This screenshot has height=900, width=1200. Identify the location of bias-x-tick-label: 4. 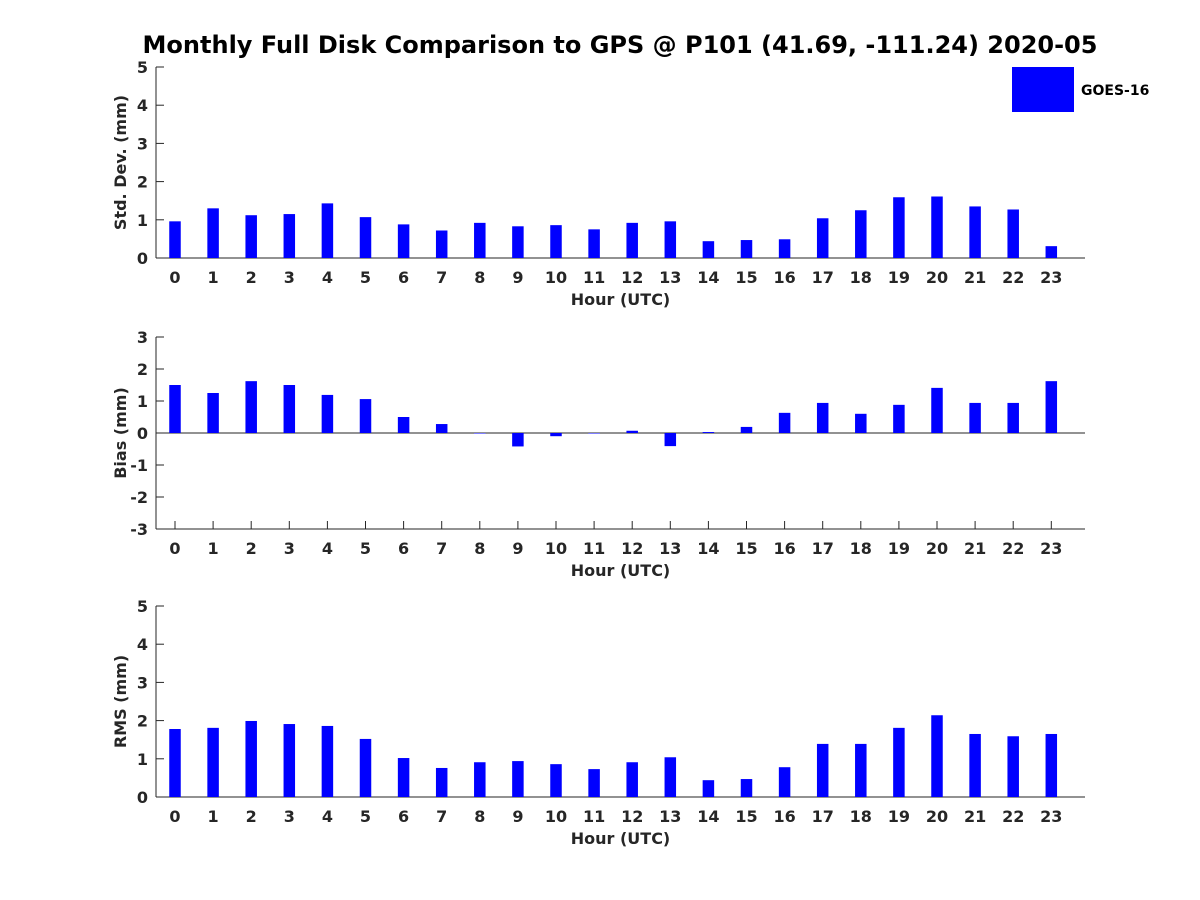
(327, 548).